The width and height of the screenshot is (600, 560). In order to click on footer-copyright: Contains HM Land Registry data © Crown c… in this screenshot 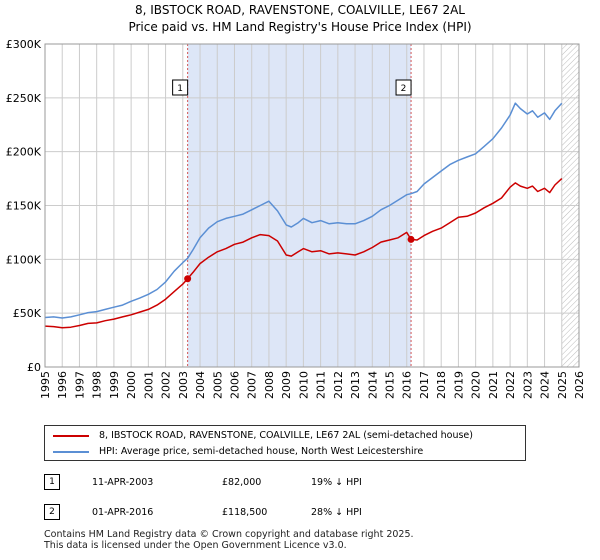, I will do `click(229, 534)`.